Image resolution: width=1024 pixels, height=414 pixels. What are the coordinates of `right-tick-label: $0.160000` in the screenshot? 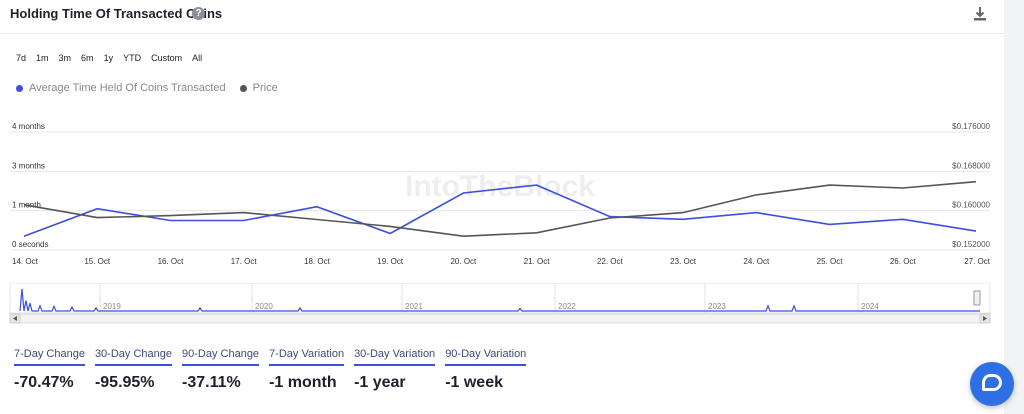 It's located at (971, 205).